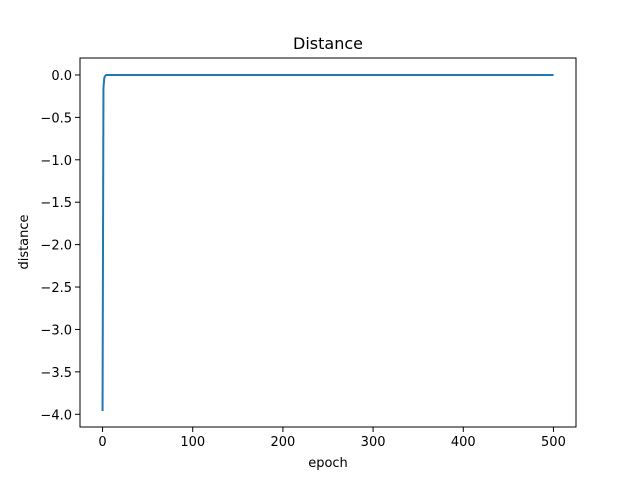  What do you see at coordinates (56, 373) in the screenshot?
I see `y-tick-label: −3.5` at bounding box center [56, 373].